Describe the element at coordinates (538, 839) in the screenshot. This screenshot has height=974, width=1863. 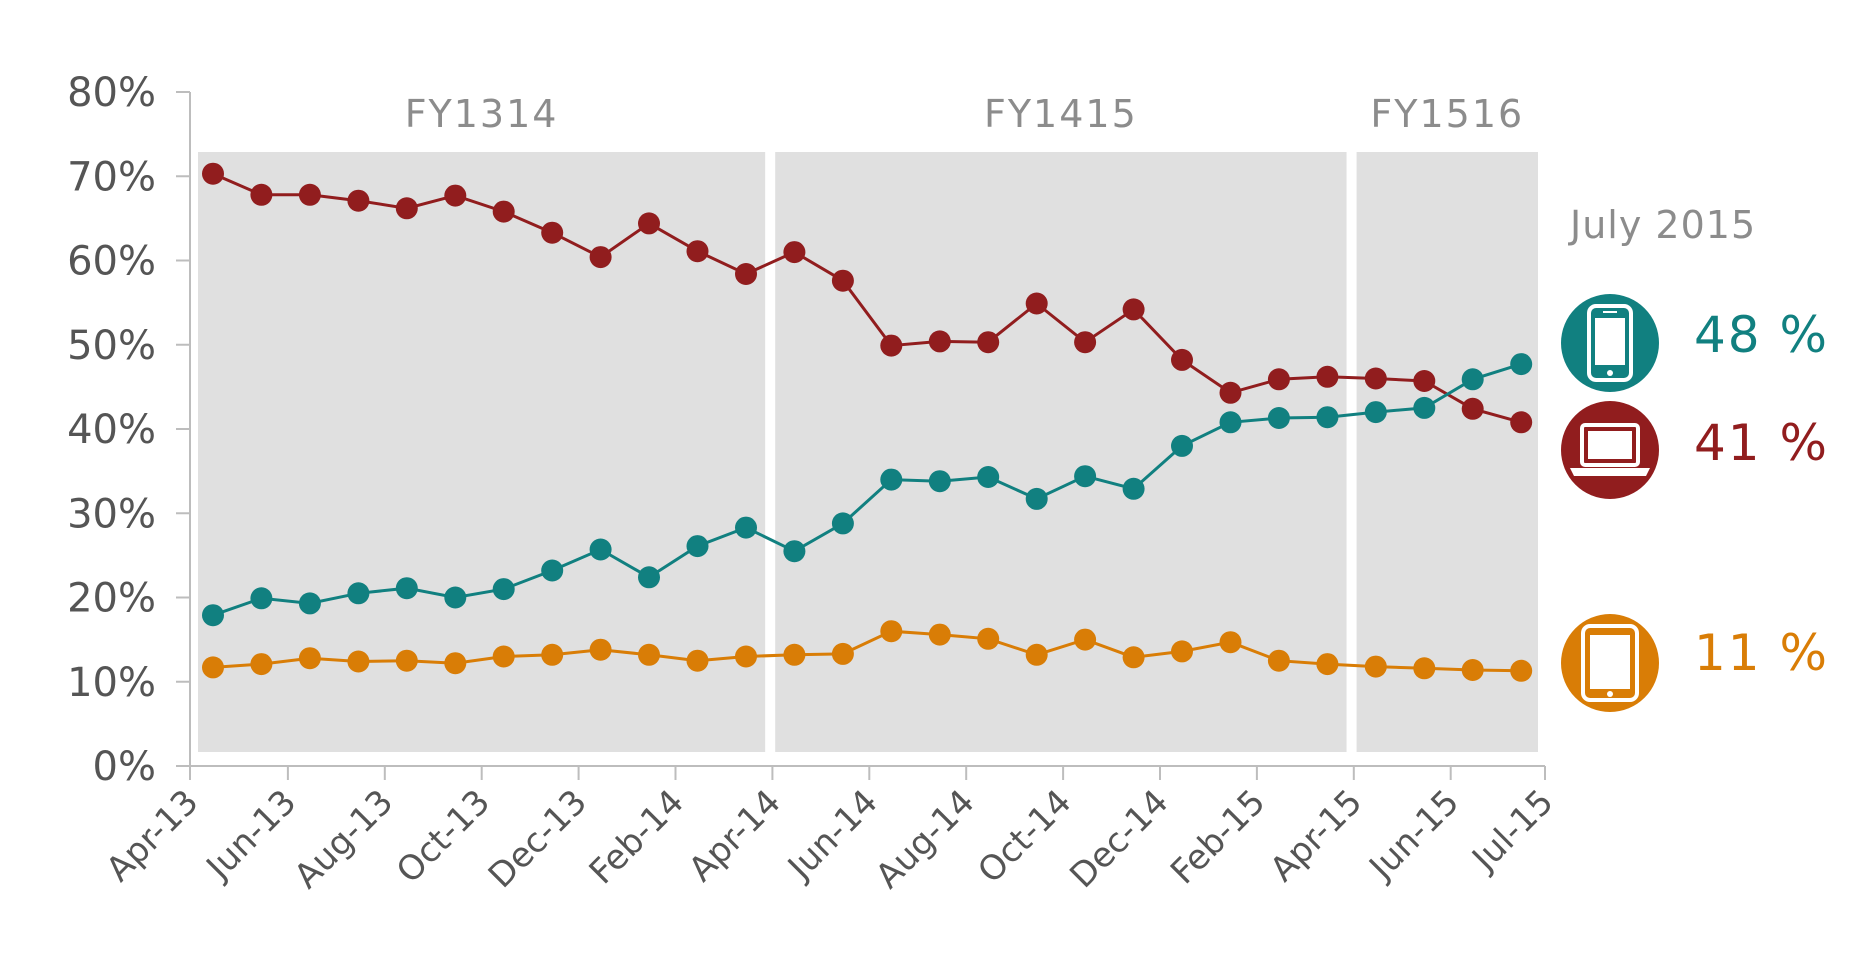
I see `x-tick-label: Dec-13` at that location.